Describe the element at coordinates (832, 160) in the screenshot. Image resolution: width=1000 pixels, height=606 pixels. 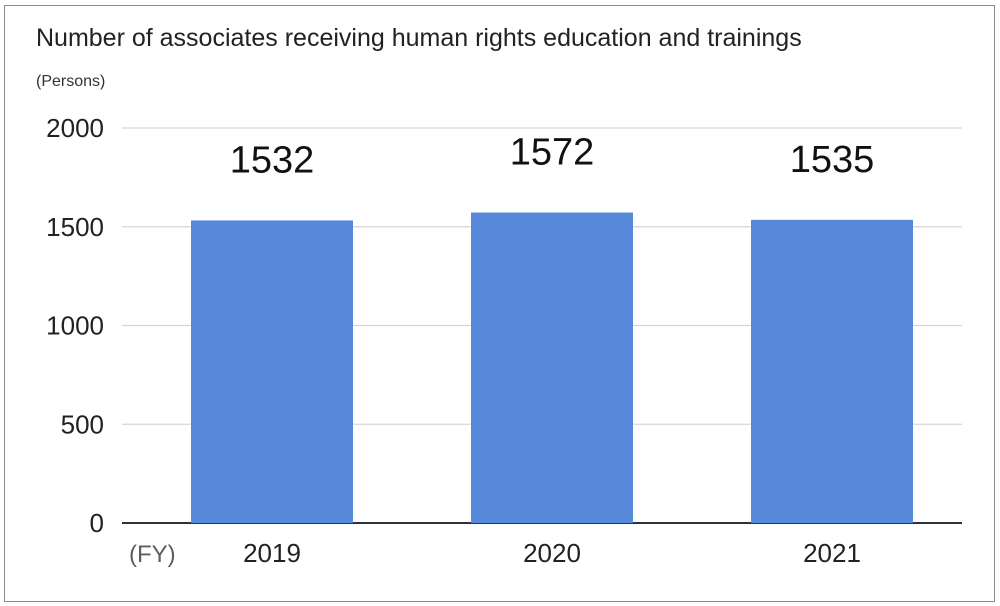
I see `data-label: 1535` at that location.